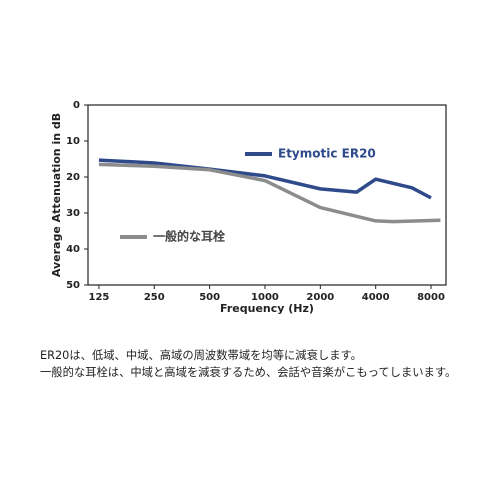 The width and height of the screenshot is (500, 500). What do you see at coordinates (154, 297) in the screenshot?
I see `x-tick-label: 250` at bounding box center [154, 297].